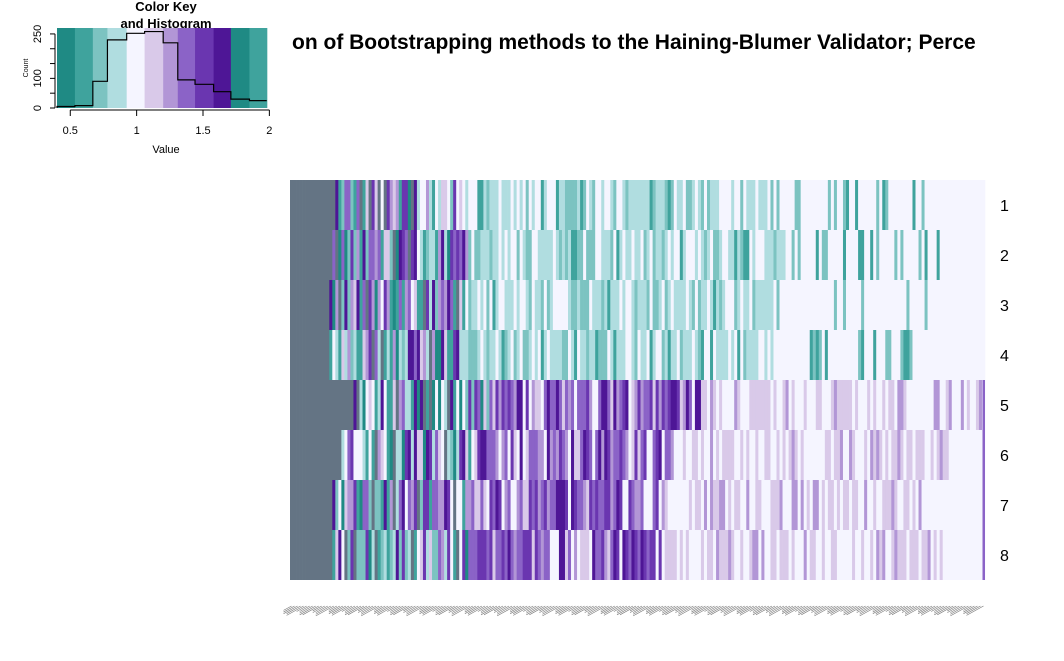 The image size is (1064, 661). Describe the element at coordinates (1004, 256) in the screenshot. I see `heatmap-row-label: 2` at that location.